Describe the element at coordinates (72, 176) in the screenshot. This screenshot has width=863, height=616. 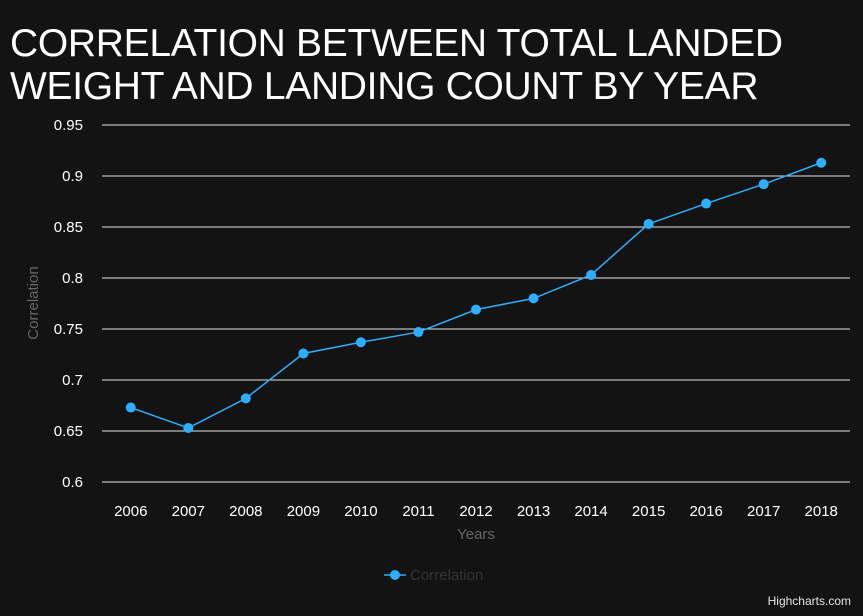
I see `y-tick-label: 0.9` at that location.